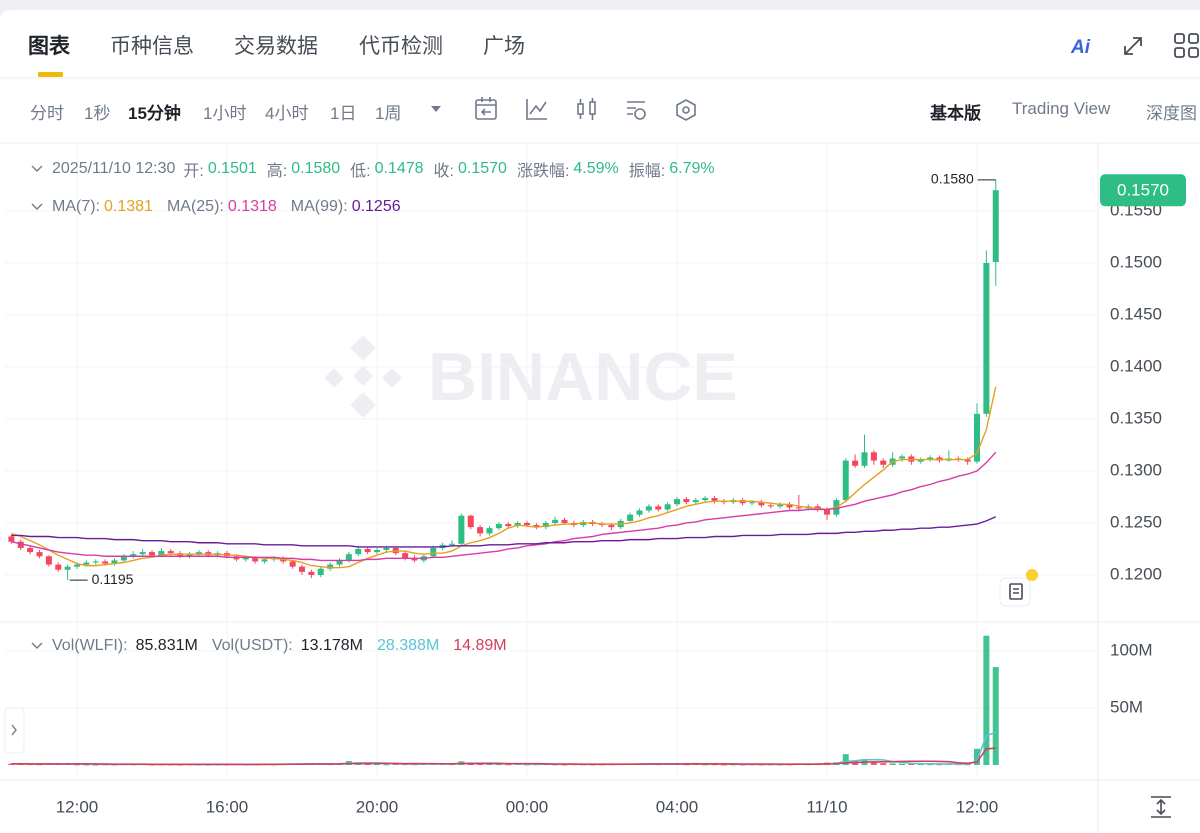 Image resolution: width=1200 pixels, height=833 pixels. I want to click on tab: 币种信息, so click(152, 46).